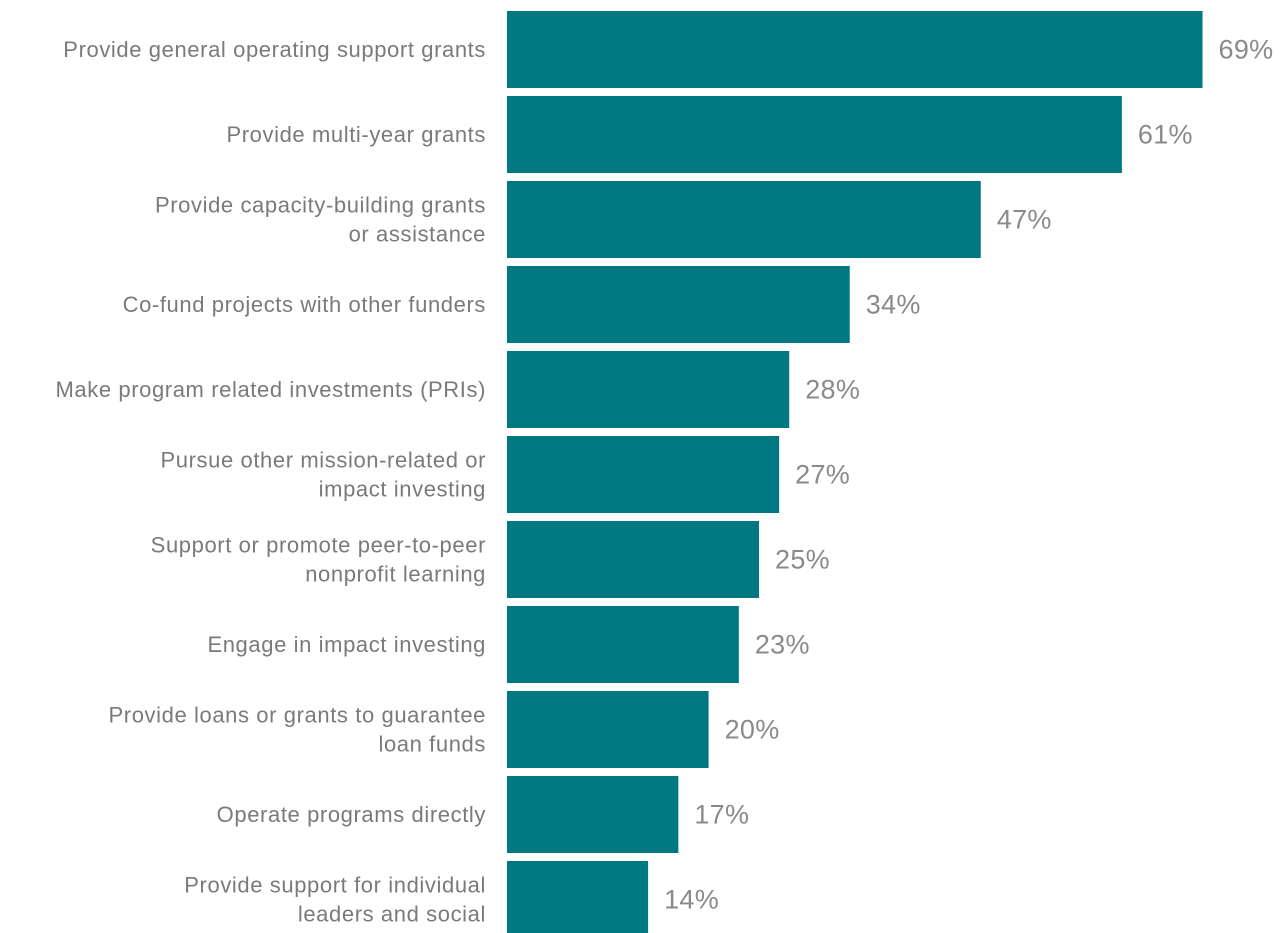 This screenshot has height=933, width=1286. I want to click on category-label-line: Provide support for individual, so click(335, 885).